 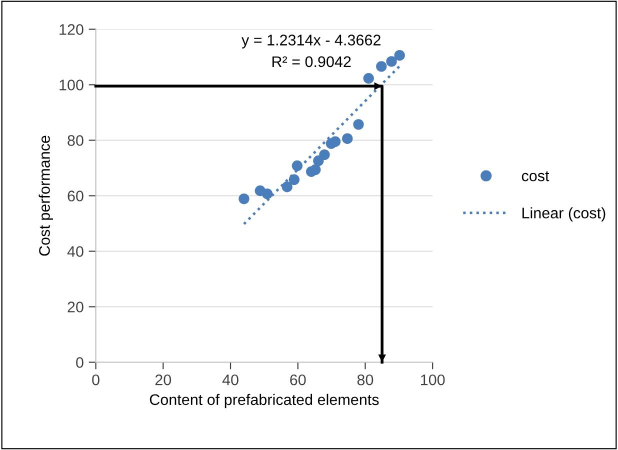 What do you see at coordinates (536, 176) in the screenshot?
I see `legend-label: cost` at bounding box center [536, 176].